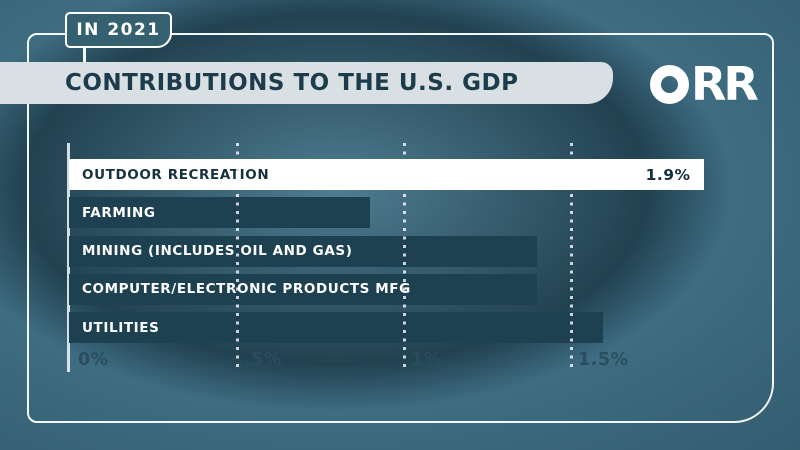 The width and height of the screenshot is (800, 450). Describe the element at coordinates (336, 327) in the screenshot. I see `bar-row: UTILITIES` at that location.